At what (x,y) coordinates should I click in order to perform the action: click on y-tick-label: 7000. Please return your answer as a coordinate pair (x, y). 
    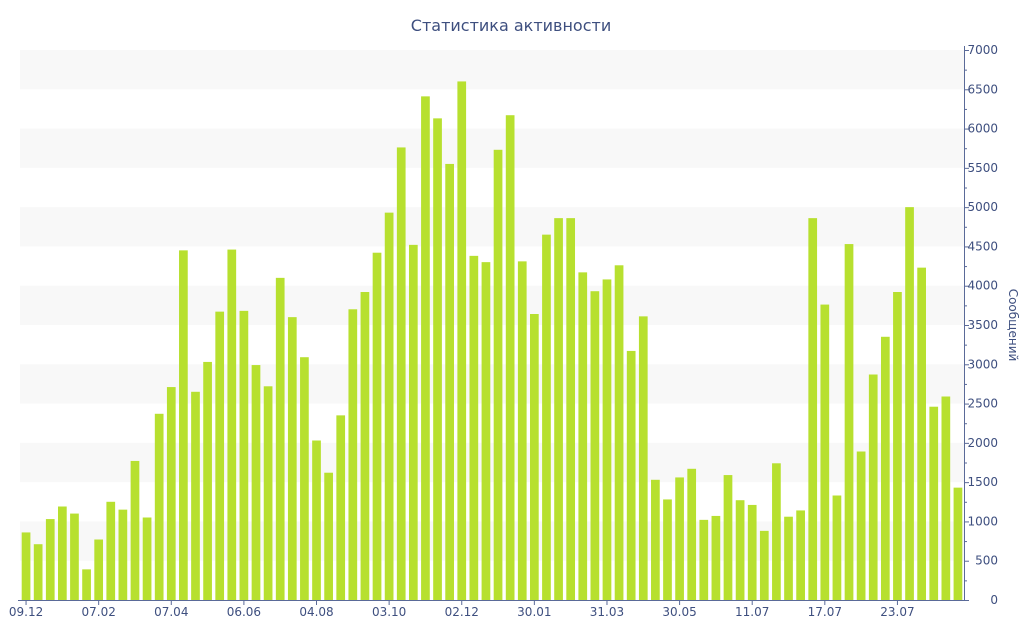
    Looking at the image, I should click on (982, 50).